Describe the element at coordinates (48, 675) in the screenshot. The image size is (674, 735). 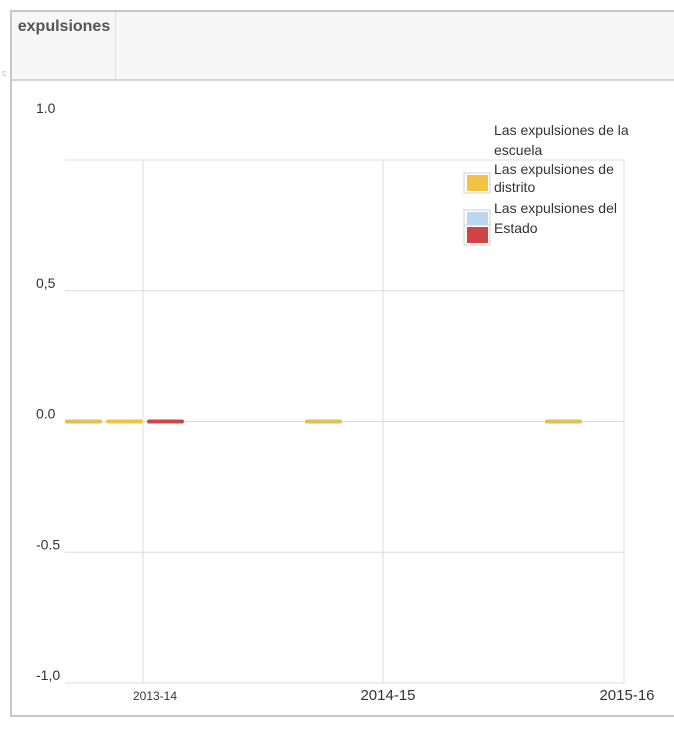
I see `y-tick-label: -1,0` at that location.